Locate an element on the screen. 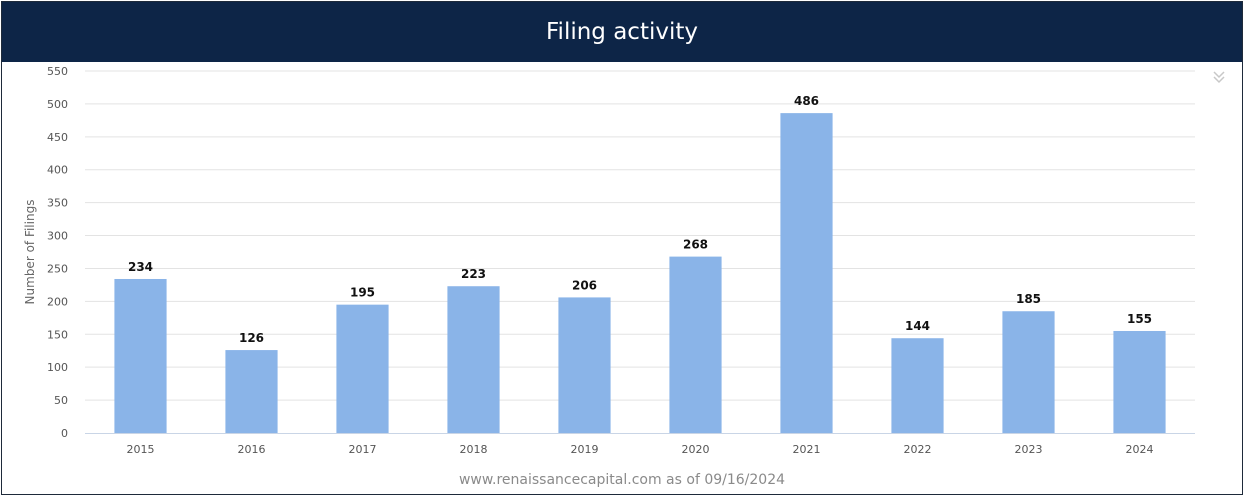 This screenshot has height=498, width=1246. y-tick-label: 0 is located at coordinates (64, 433).